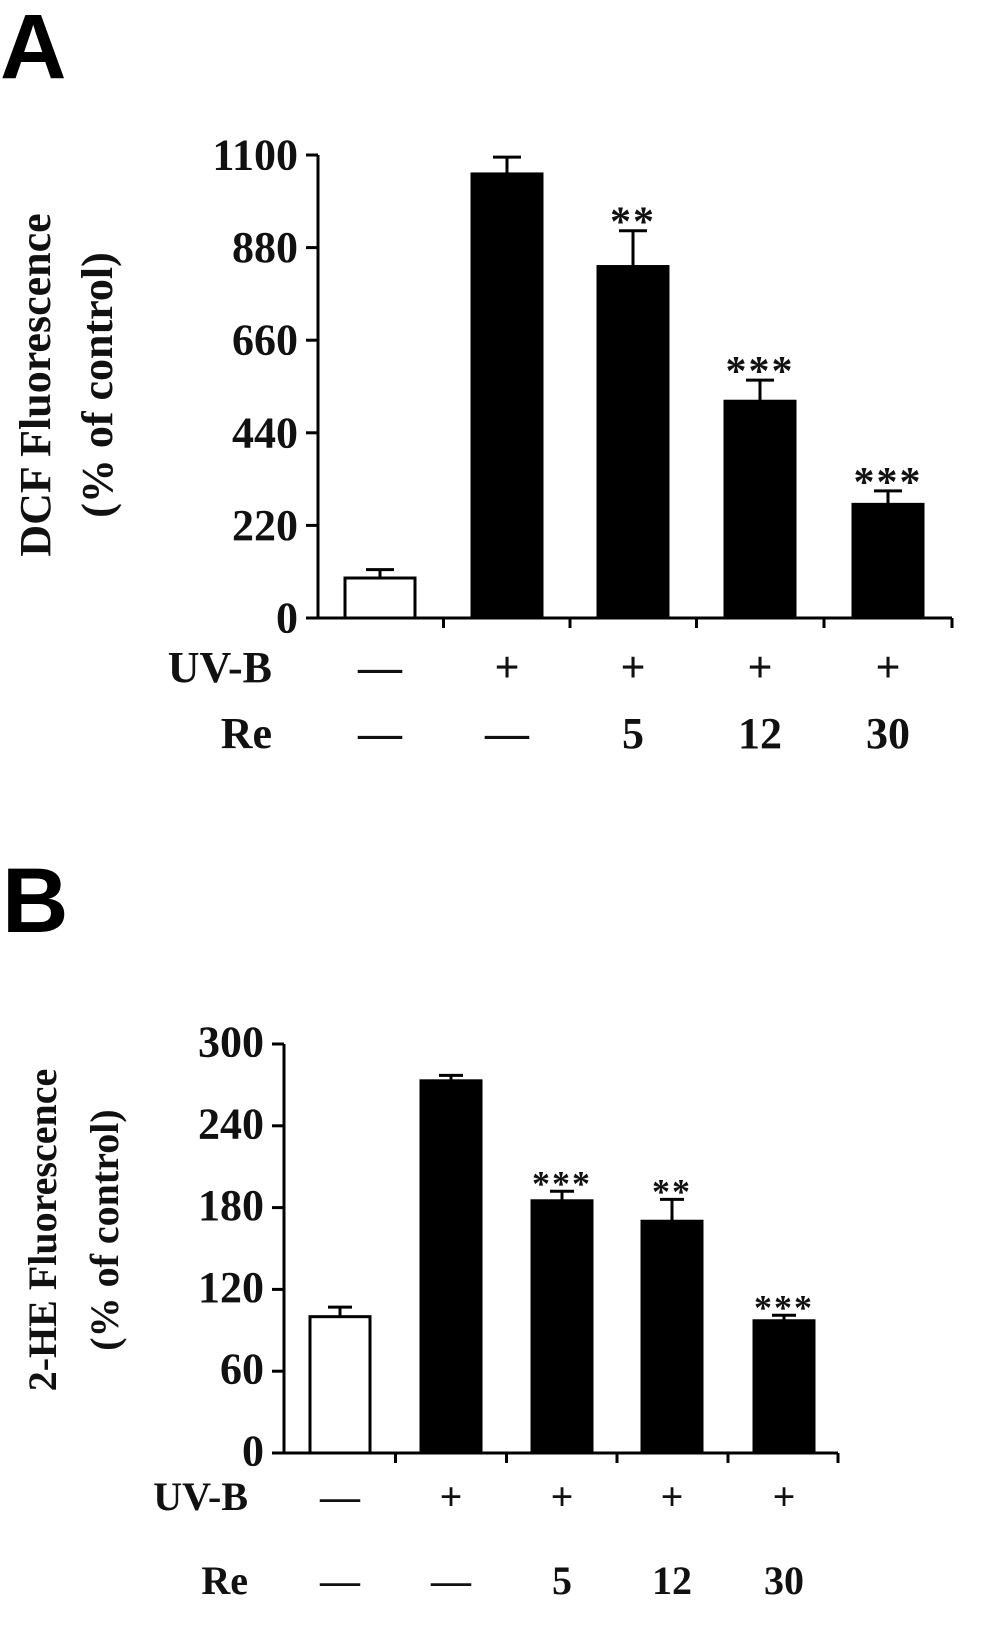 Image resolution: width=1000 pixels, height=1640 pixels. What do you see at coordinates (33, 49) in the screenshot?
I see `panel-letter-a: A` at bounding box center [33, 49].